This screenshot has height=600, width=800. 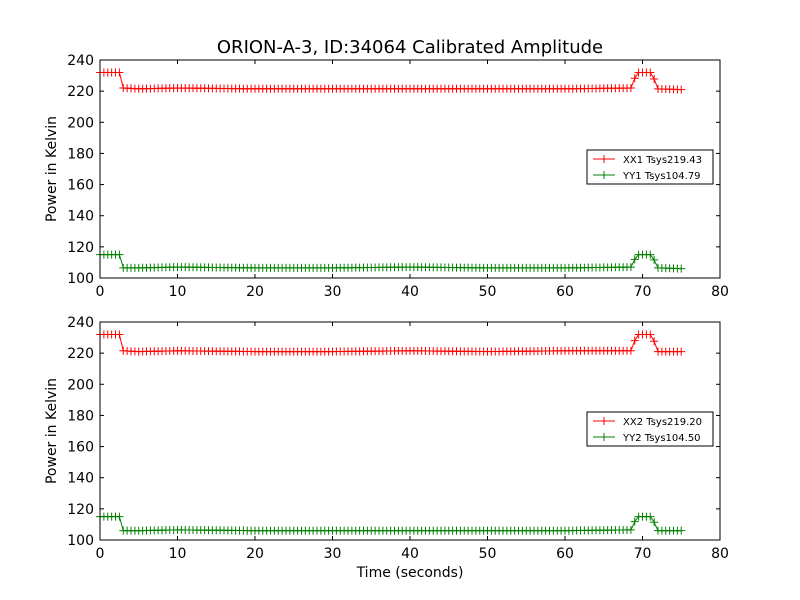 I want to click on legend: XX1 Tsys219.43 YY1 Tsys104.79, so click(x=650, y=167).